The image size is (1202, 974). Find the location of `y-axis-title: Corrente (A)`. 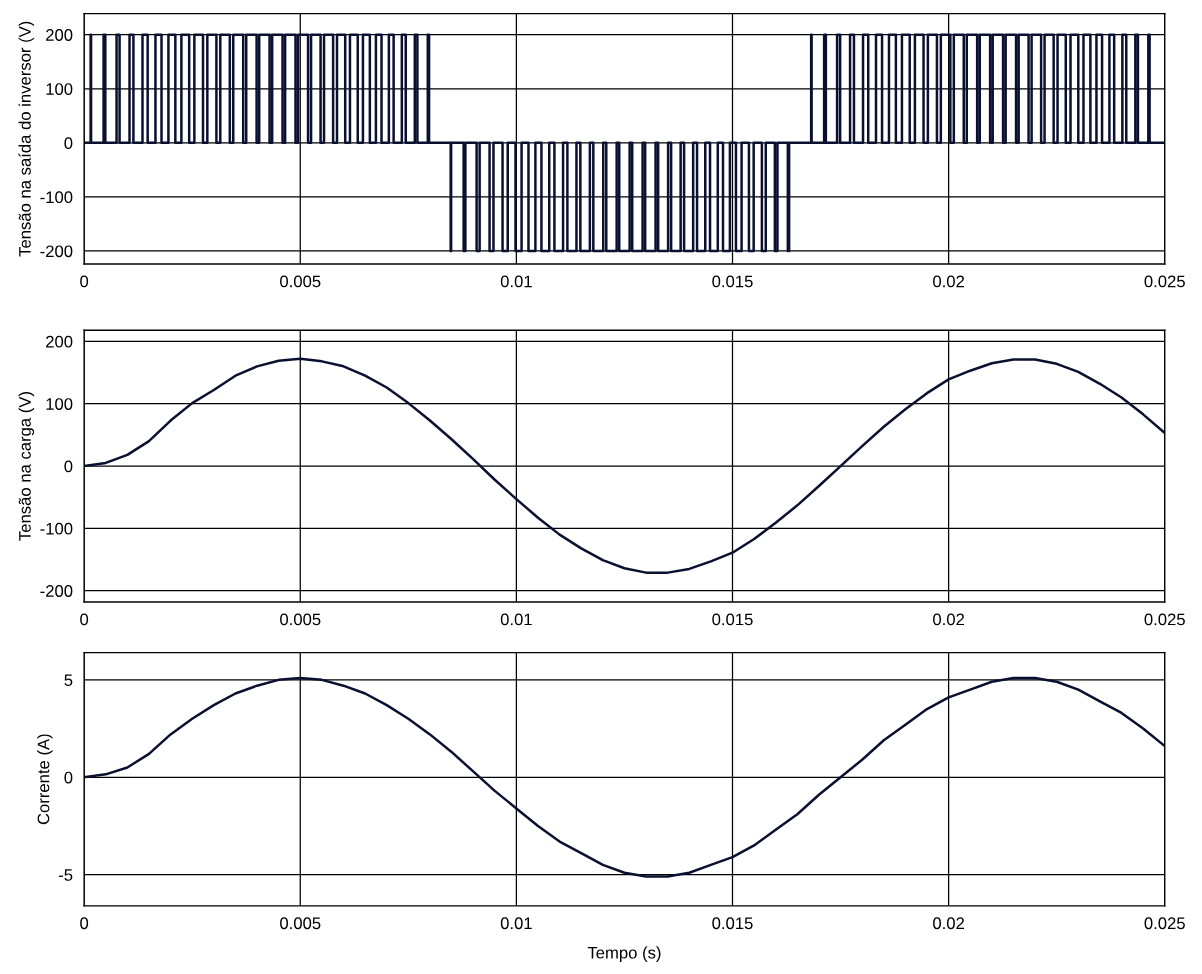

y-axis-title: Corrente (A) is located at coordinates (45, 779).